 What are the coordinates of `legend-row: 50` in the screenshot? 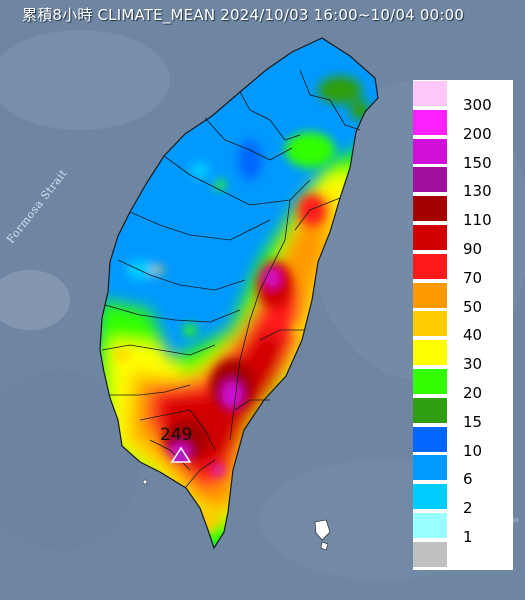 It's located at (463, 298).